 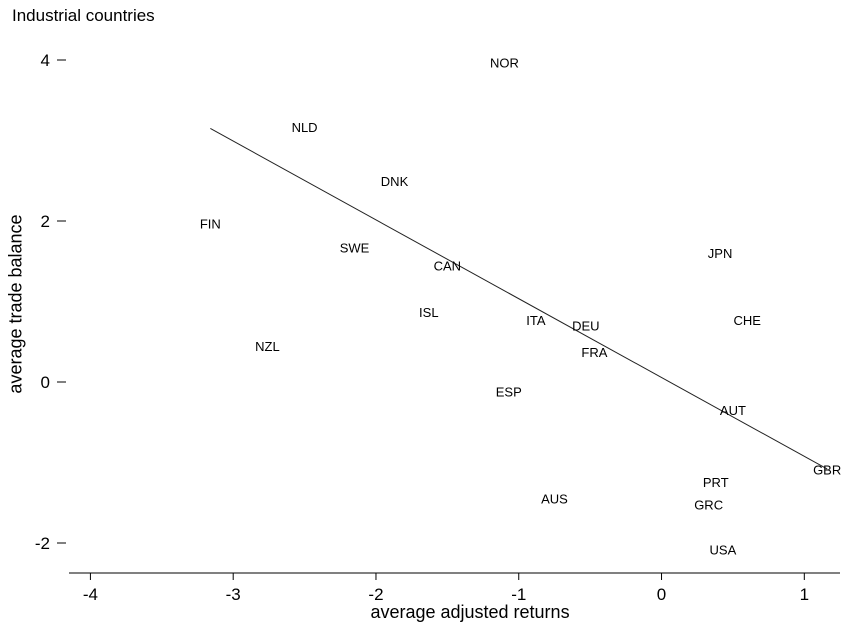 What do you see at coordinates (210, 223) in the screenshot?
I see `point-label-fin: FIN` at bounding box center [210, 223].